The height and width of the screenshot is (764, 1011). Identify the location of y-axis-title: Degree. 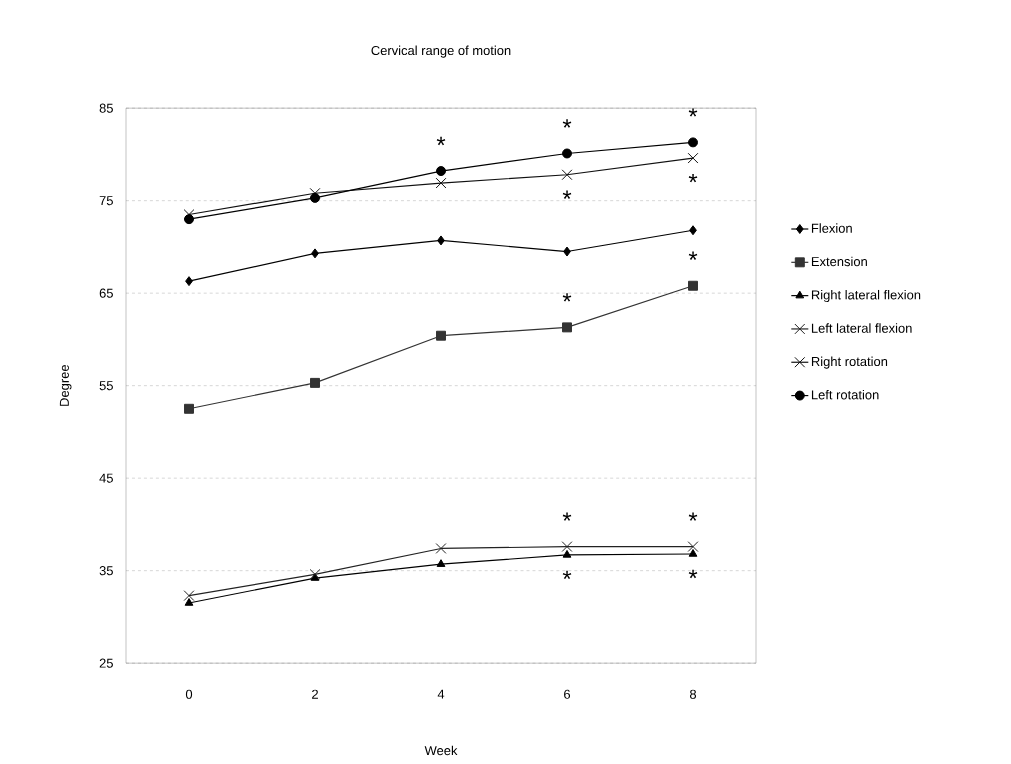
(65, 385).